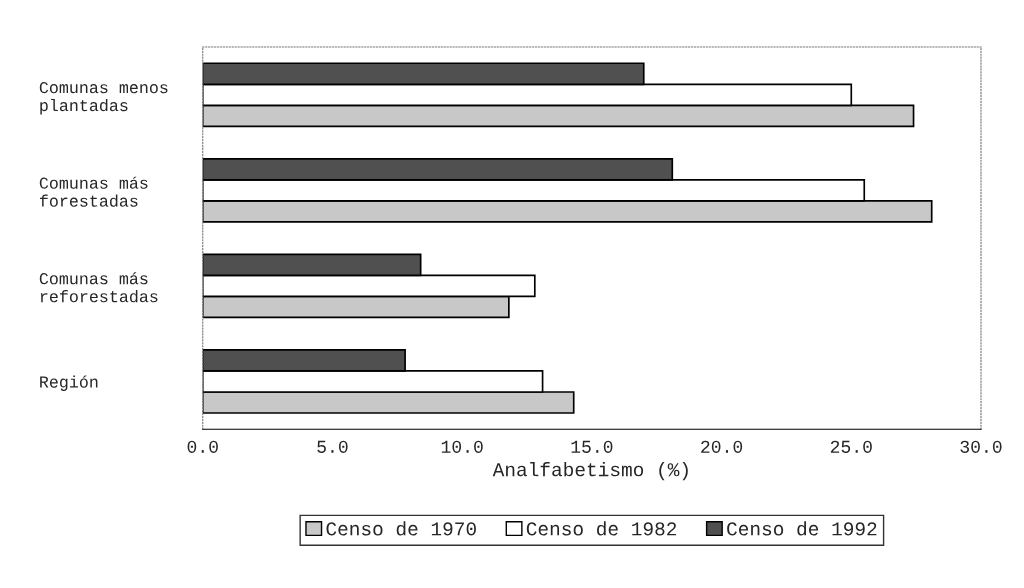 The height and width of the screenshot is (588, 1024). Describe the element at coordinates (851, 446) in the screenshot. I see `x-tick-label: 25.0` at that location.